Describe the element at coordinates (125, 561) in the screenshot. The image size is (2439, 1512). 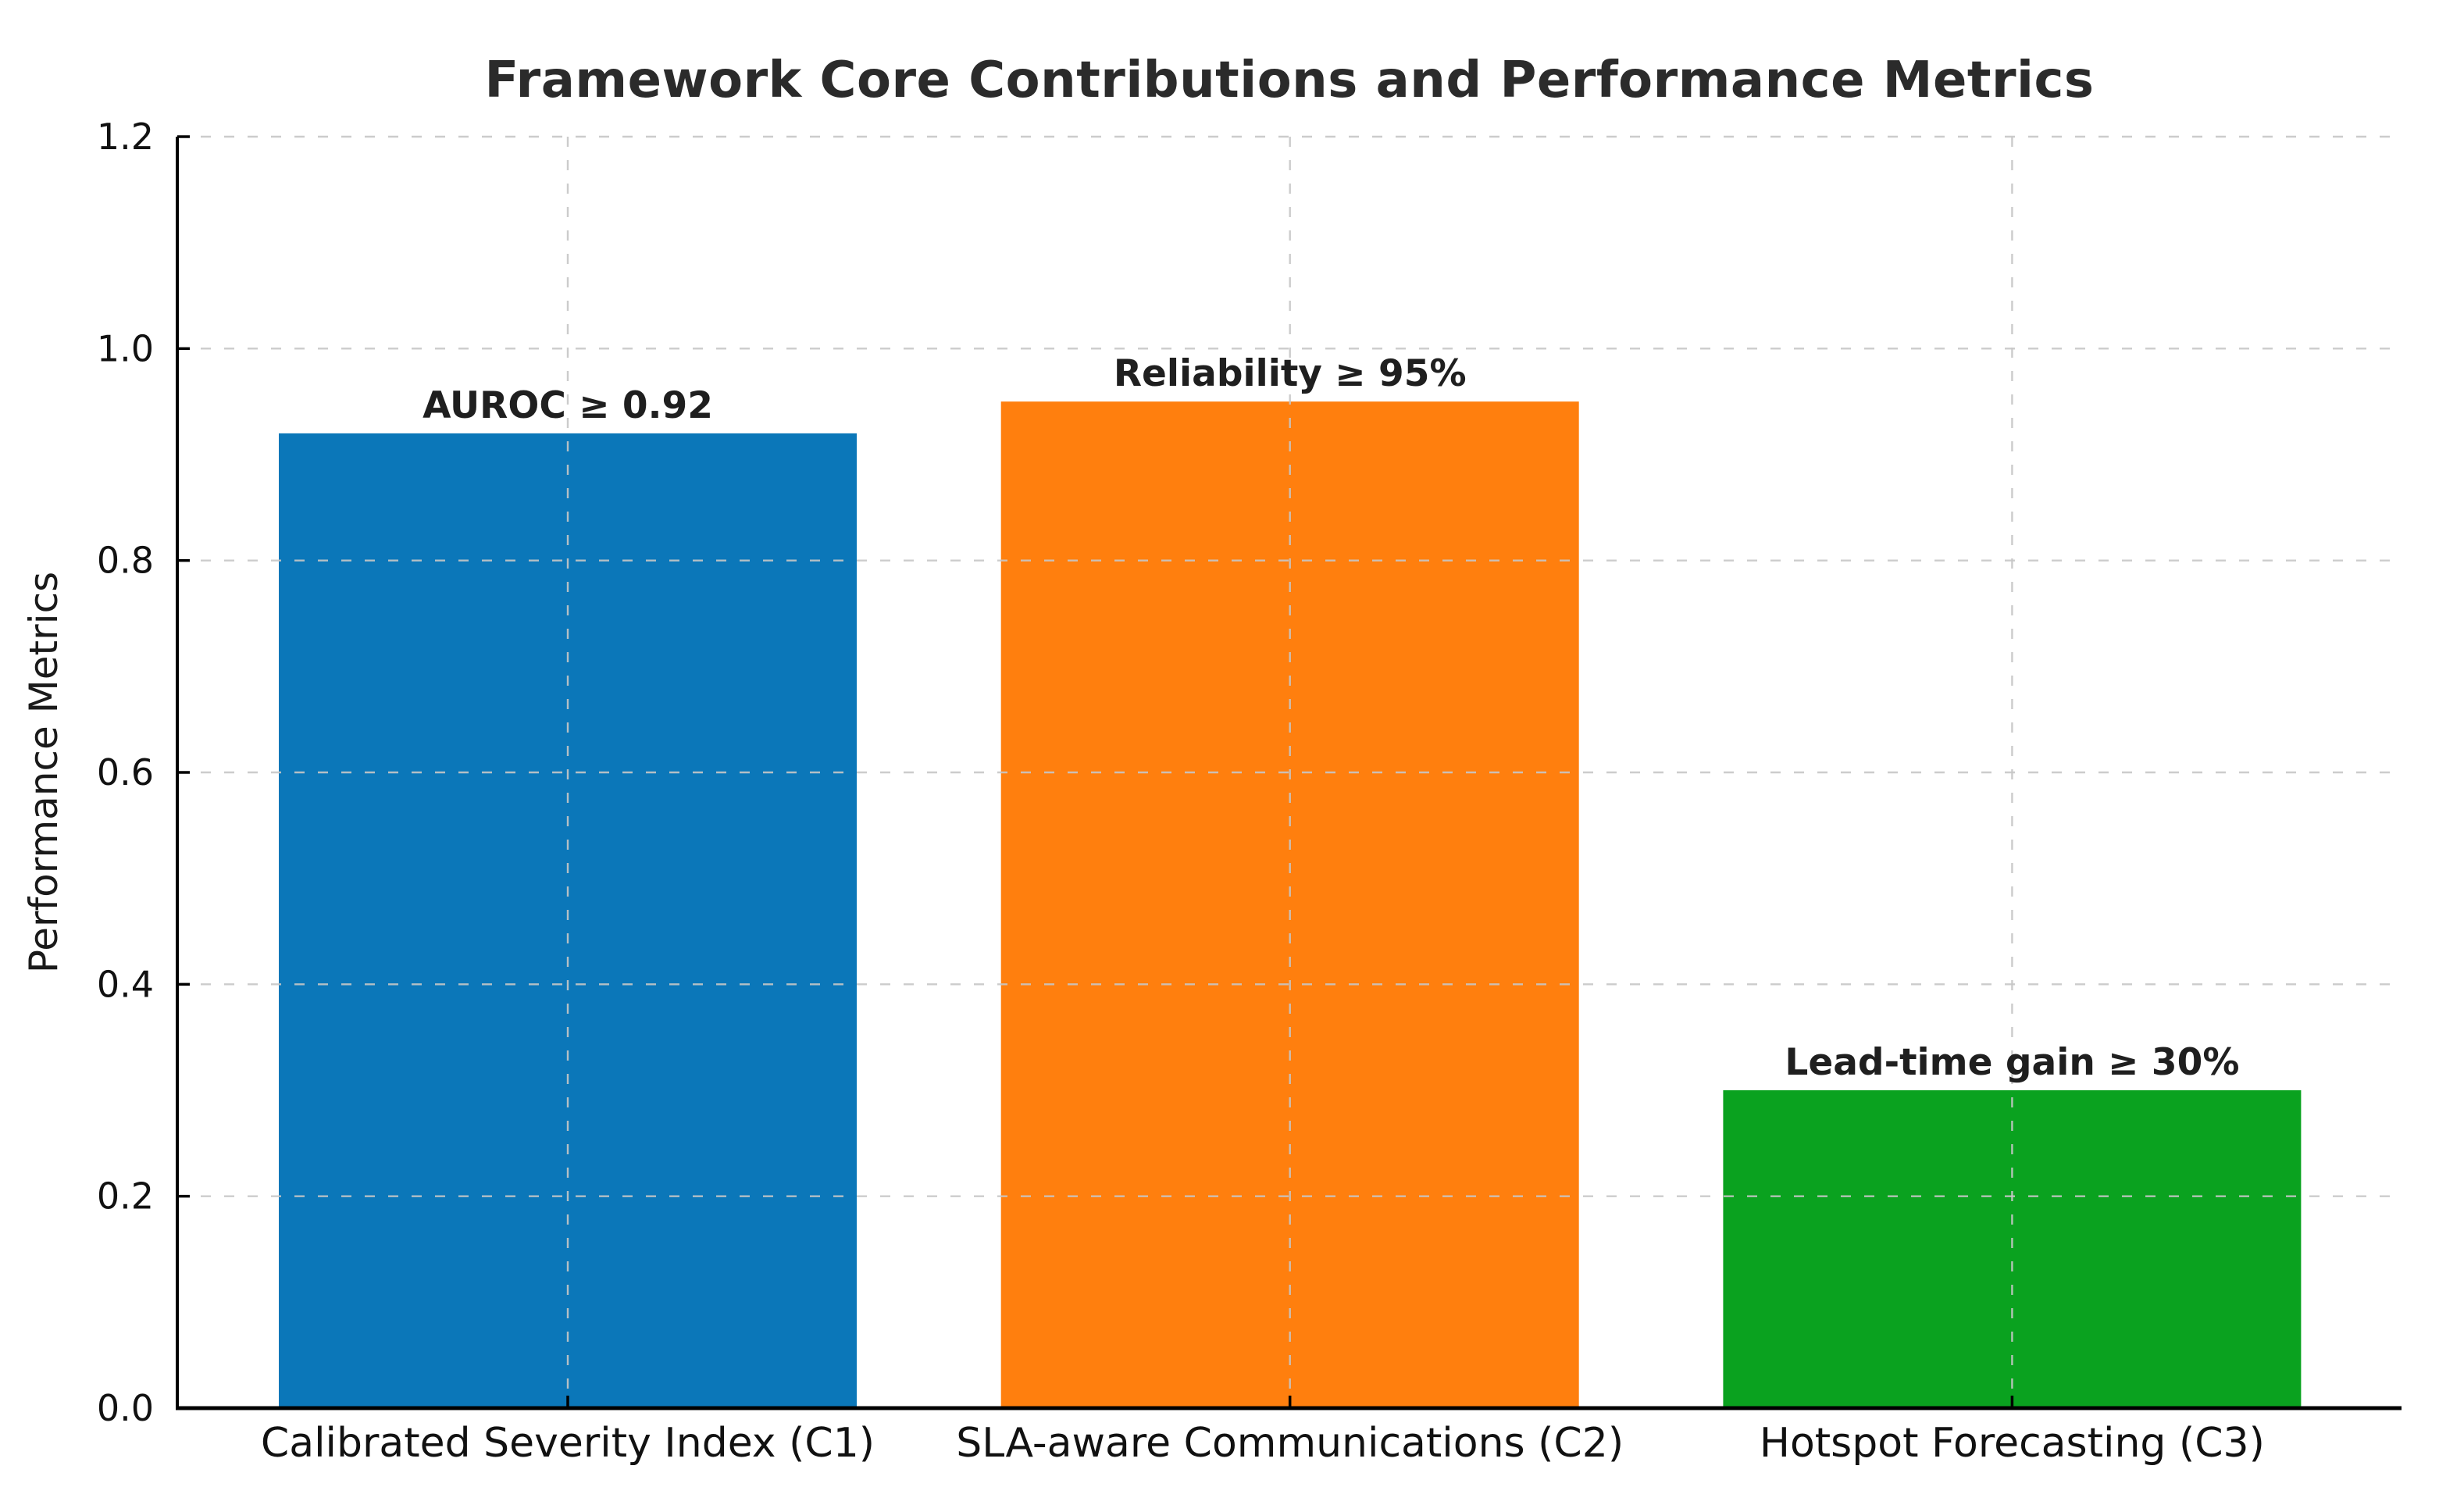
I see `y-tick-label: 0.8` at that location.